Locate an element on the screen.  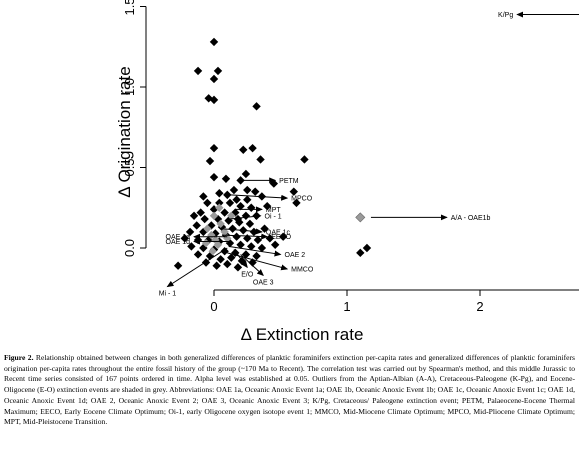
y-tick-label: 0.0 is located at coordinates (129, 248).